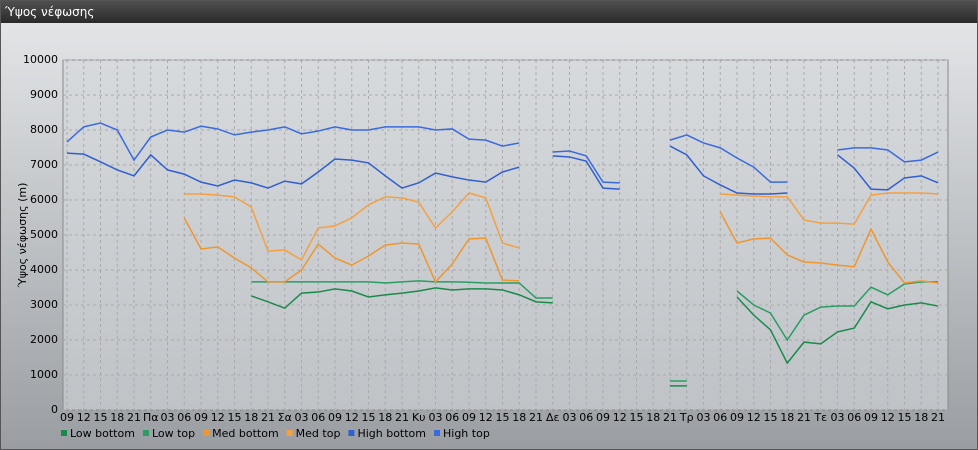 This screenshot has width=978, height=450. I want to click on y-tick-label: 3000, so click(44, 304).